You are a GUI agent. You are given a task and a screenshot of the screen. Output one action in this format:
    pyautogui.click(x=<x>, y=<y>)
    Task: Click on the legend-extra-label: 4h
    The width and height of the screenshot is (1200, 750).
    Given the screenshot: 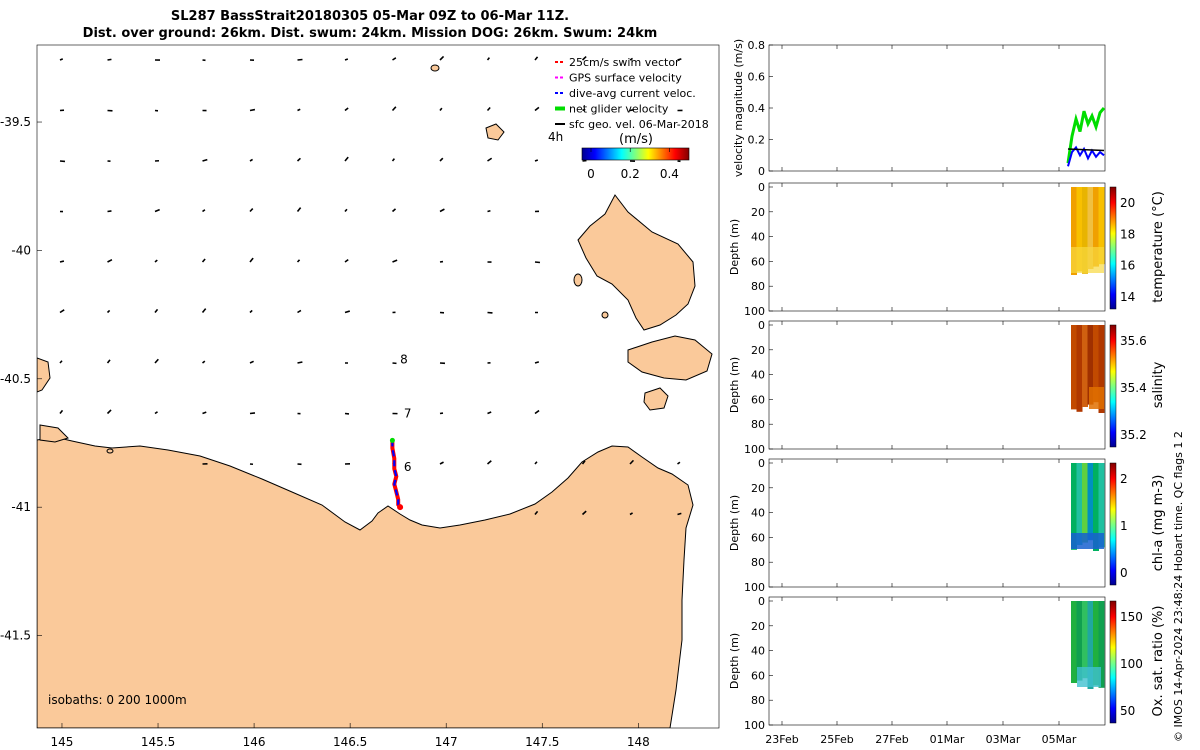 What is the action you would take?
    pyautogui.click(x=555, y=137)
    